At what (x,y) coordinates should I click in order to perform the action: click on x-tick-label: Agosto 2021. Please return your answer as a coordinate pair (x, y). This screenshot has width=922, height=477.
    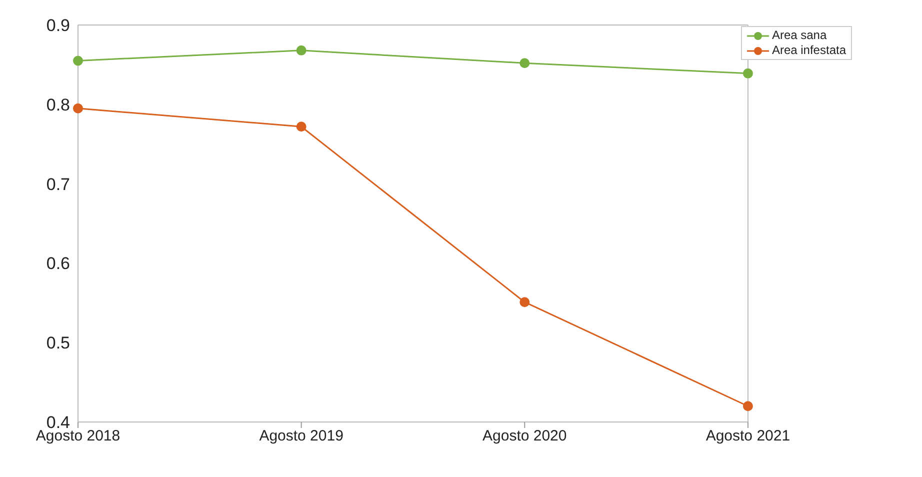
    Looking at the image, I should click on (748, 436).